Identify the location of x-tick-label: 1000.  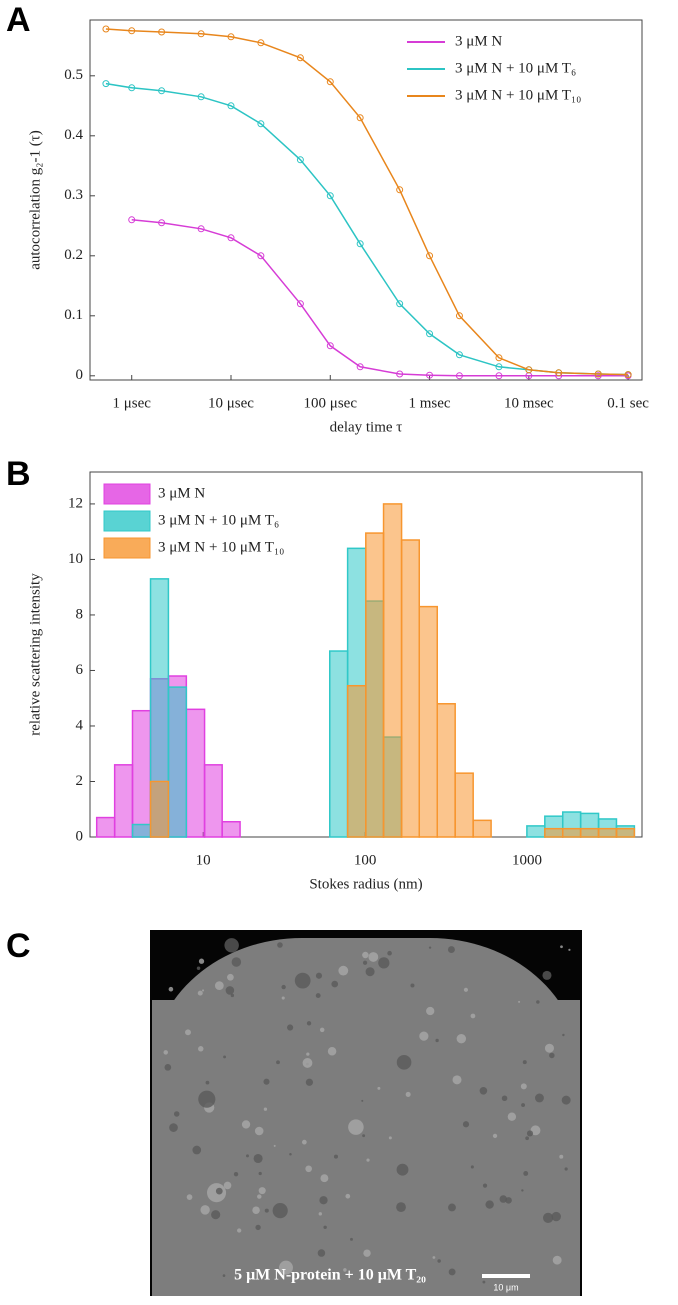
(527, 860).